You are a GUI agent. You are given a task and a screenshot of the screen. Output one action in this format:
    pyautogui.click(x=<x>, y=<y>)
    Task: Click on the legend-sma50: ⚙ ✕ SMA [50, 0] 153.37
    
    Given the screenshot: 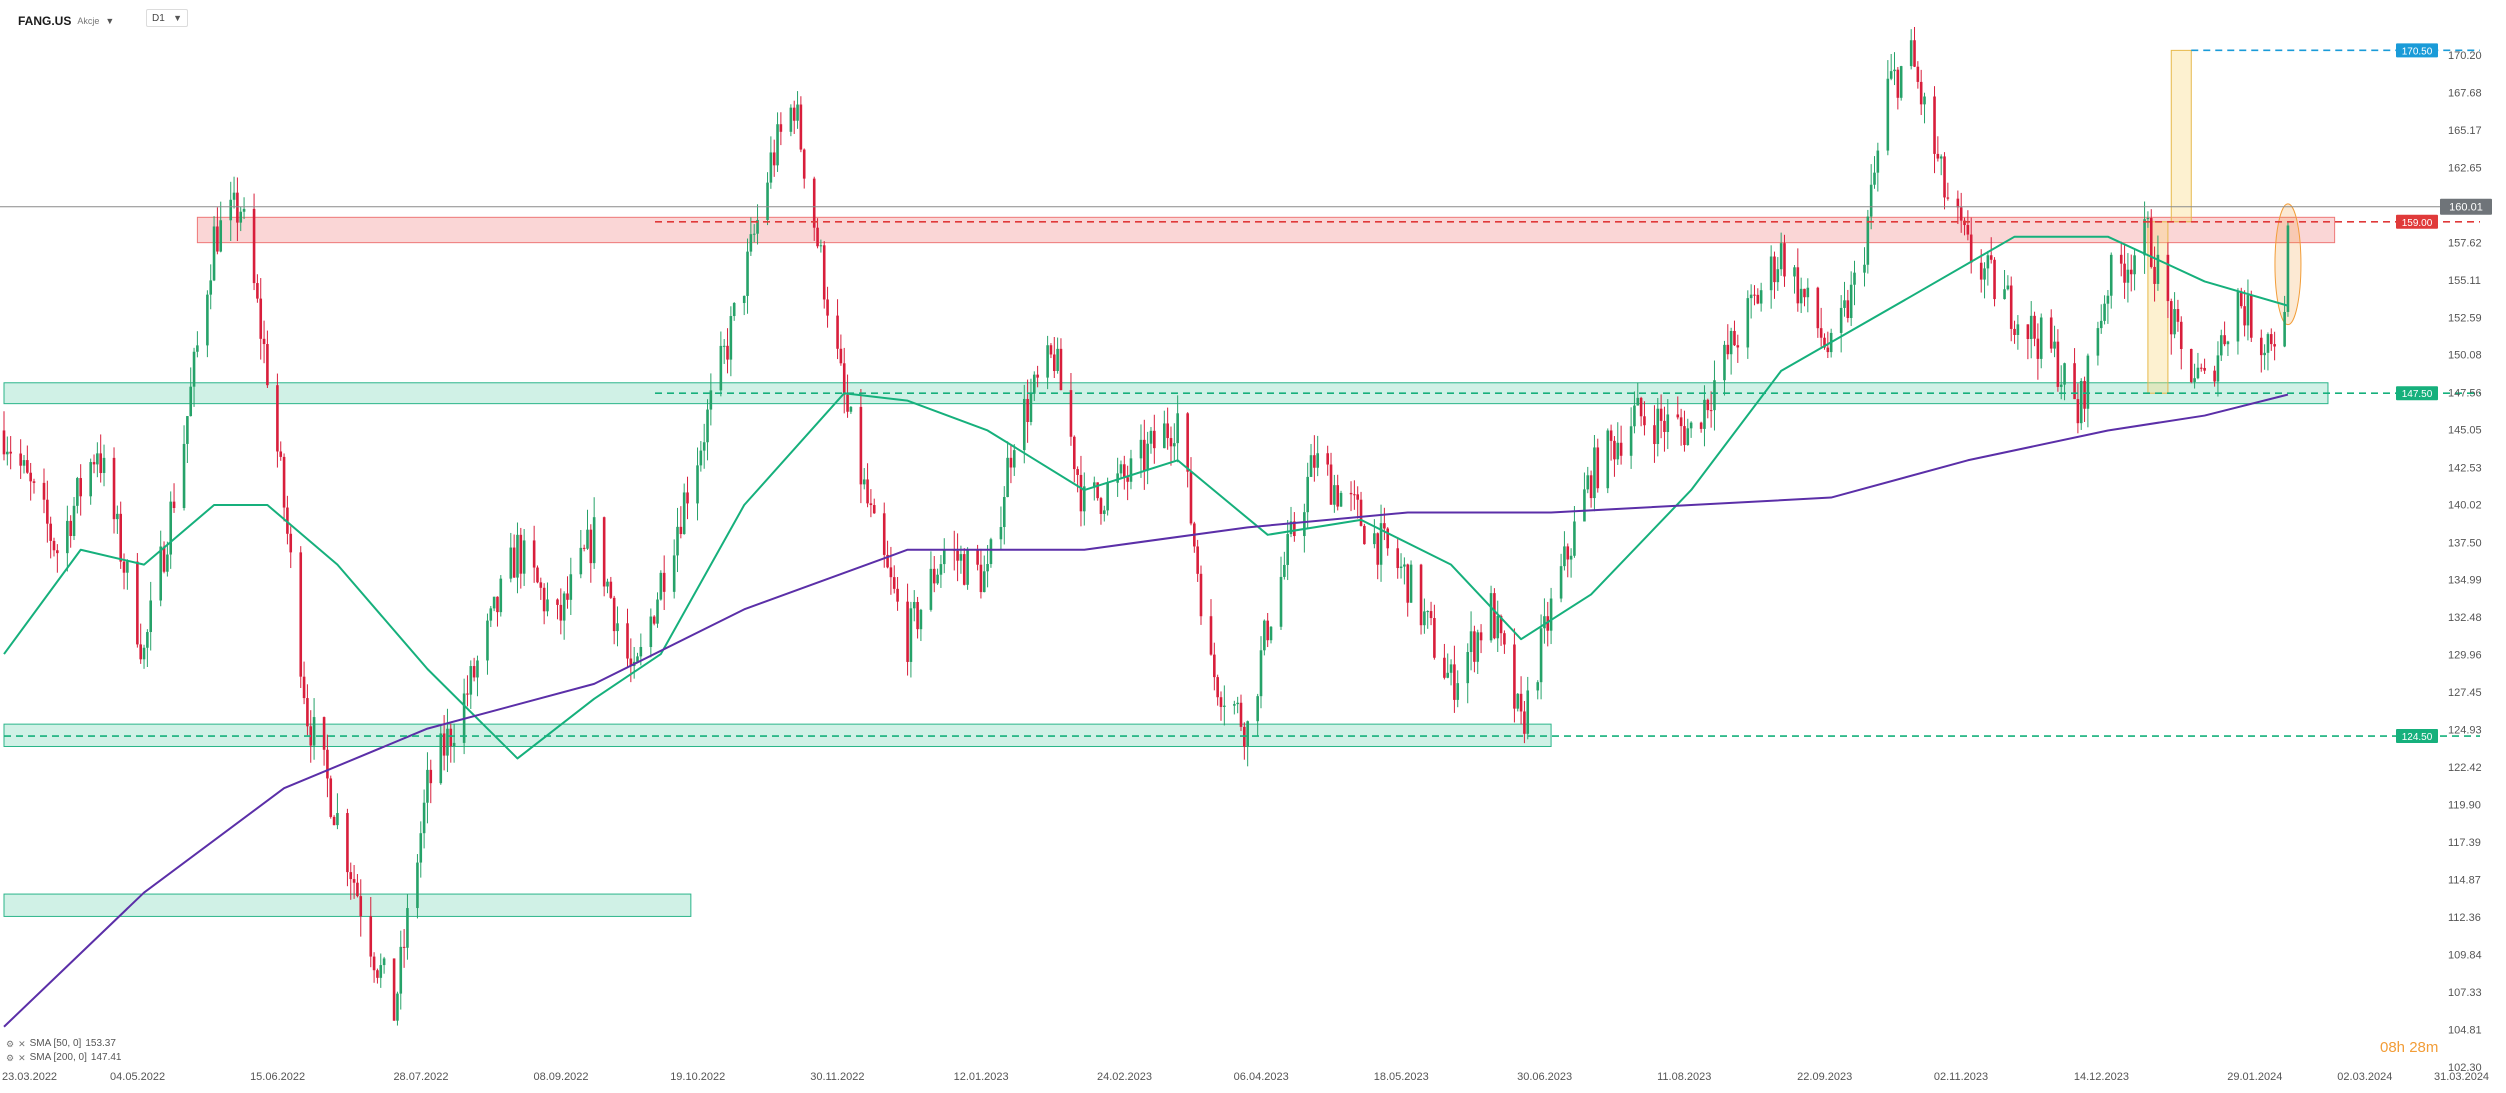 What is the action you would take?
    pyautogui.click(x=63, y=1044)
    